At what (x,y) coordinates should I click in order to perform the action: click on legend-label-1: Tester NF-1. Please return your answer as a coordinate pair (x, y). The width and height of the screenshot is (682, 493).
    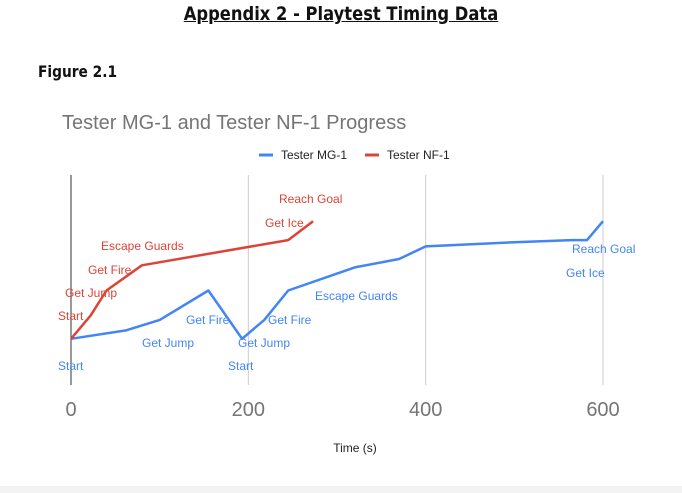
    Looking at the image, I should click on (418, 155).